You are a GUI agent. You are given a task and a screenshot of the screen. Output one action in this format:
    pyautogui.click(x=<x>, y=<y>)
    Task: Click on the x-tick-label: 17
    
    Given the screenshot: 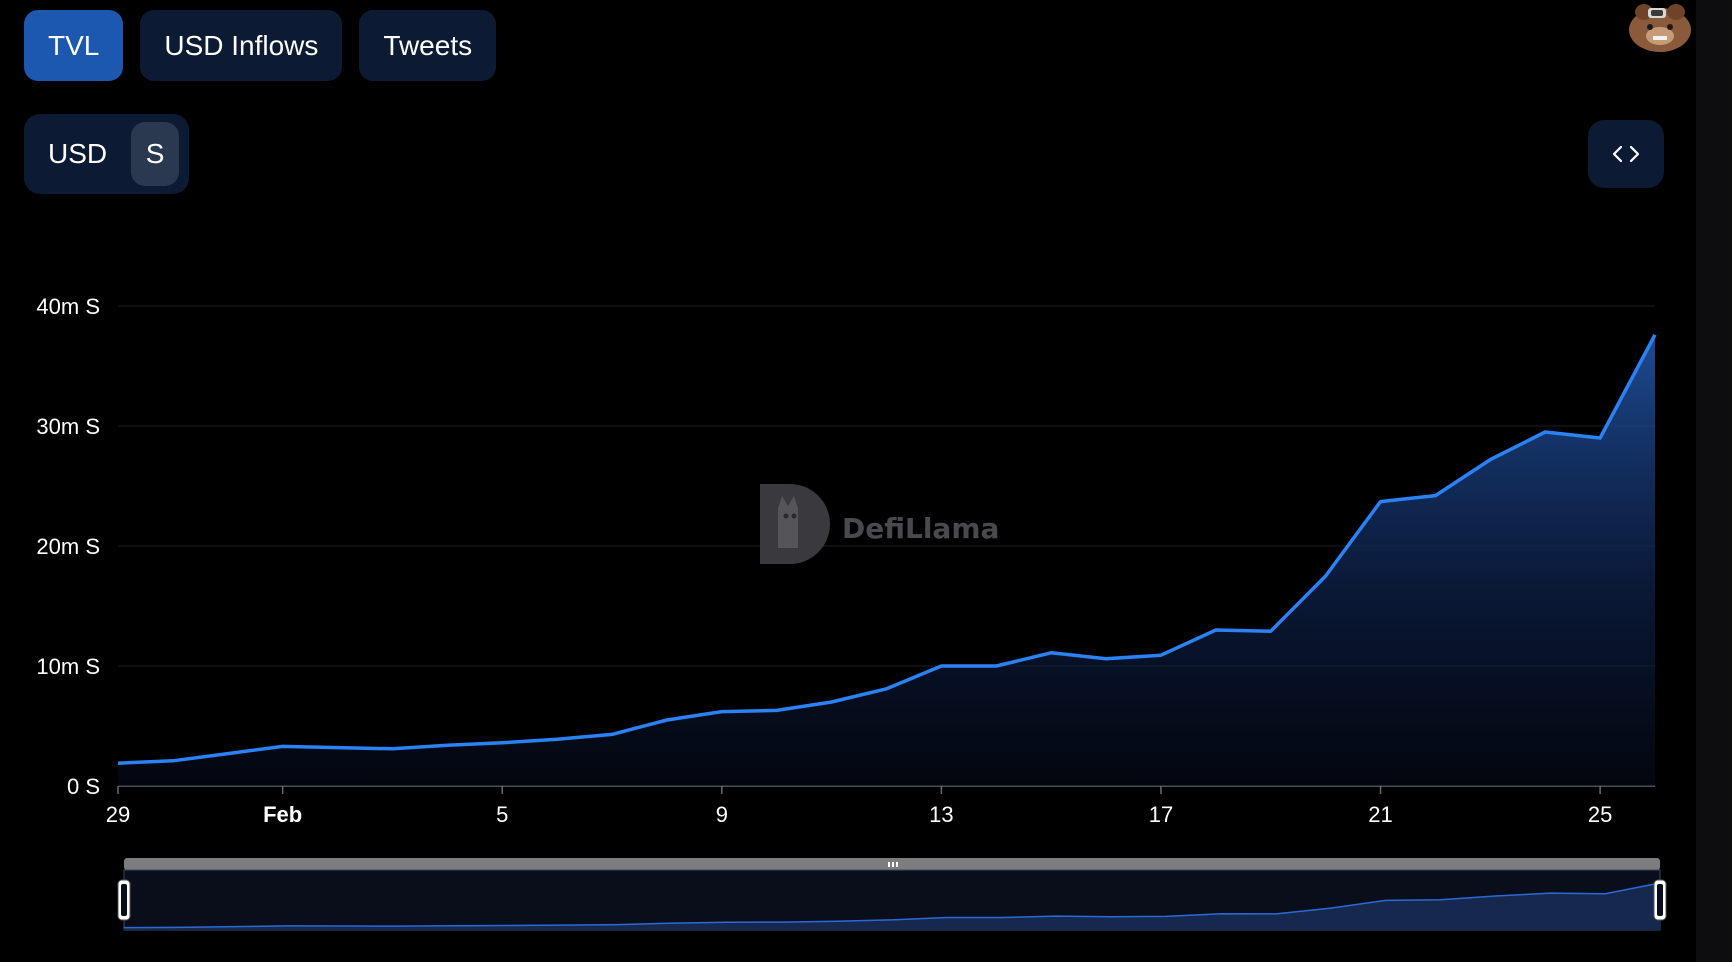 What is the action you would take?
    pyautogui.click(x=1161, y=814)
    